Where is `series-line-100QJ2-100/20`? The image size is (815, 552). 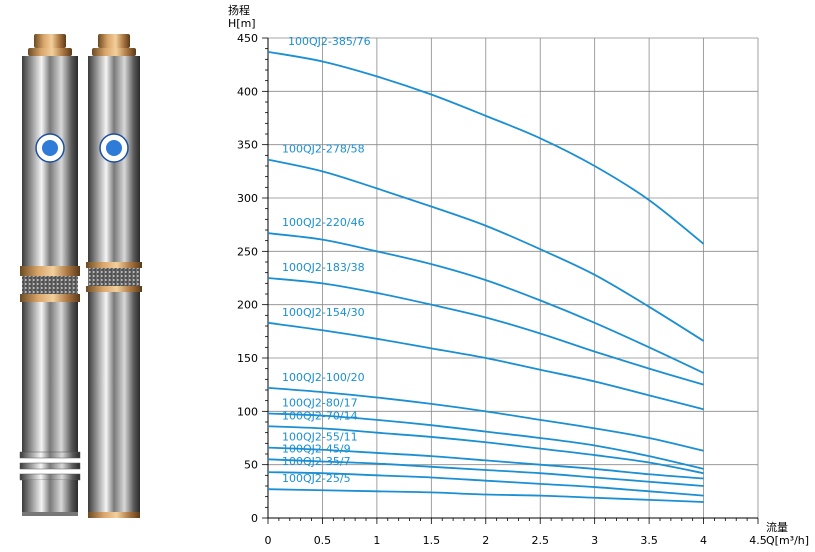 series-line-100QJ2-100/20 is located at coordinates (485, 419).